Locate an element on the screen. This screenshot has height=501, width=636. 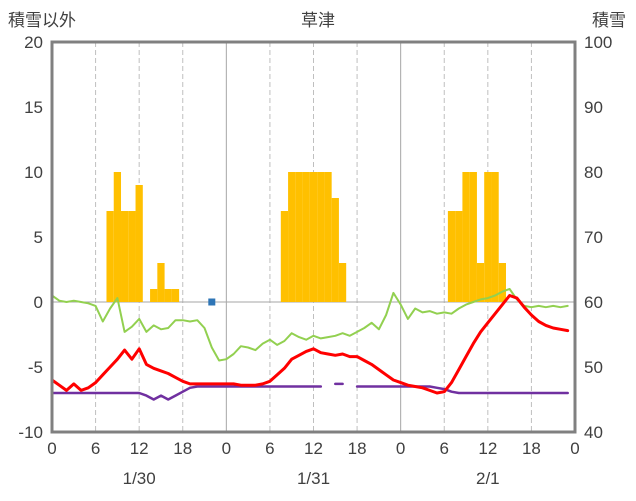
left-axis-tick-label: -10 is located at coordinates (30, 432).